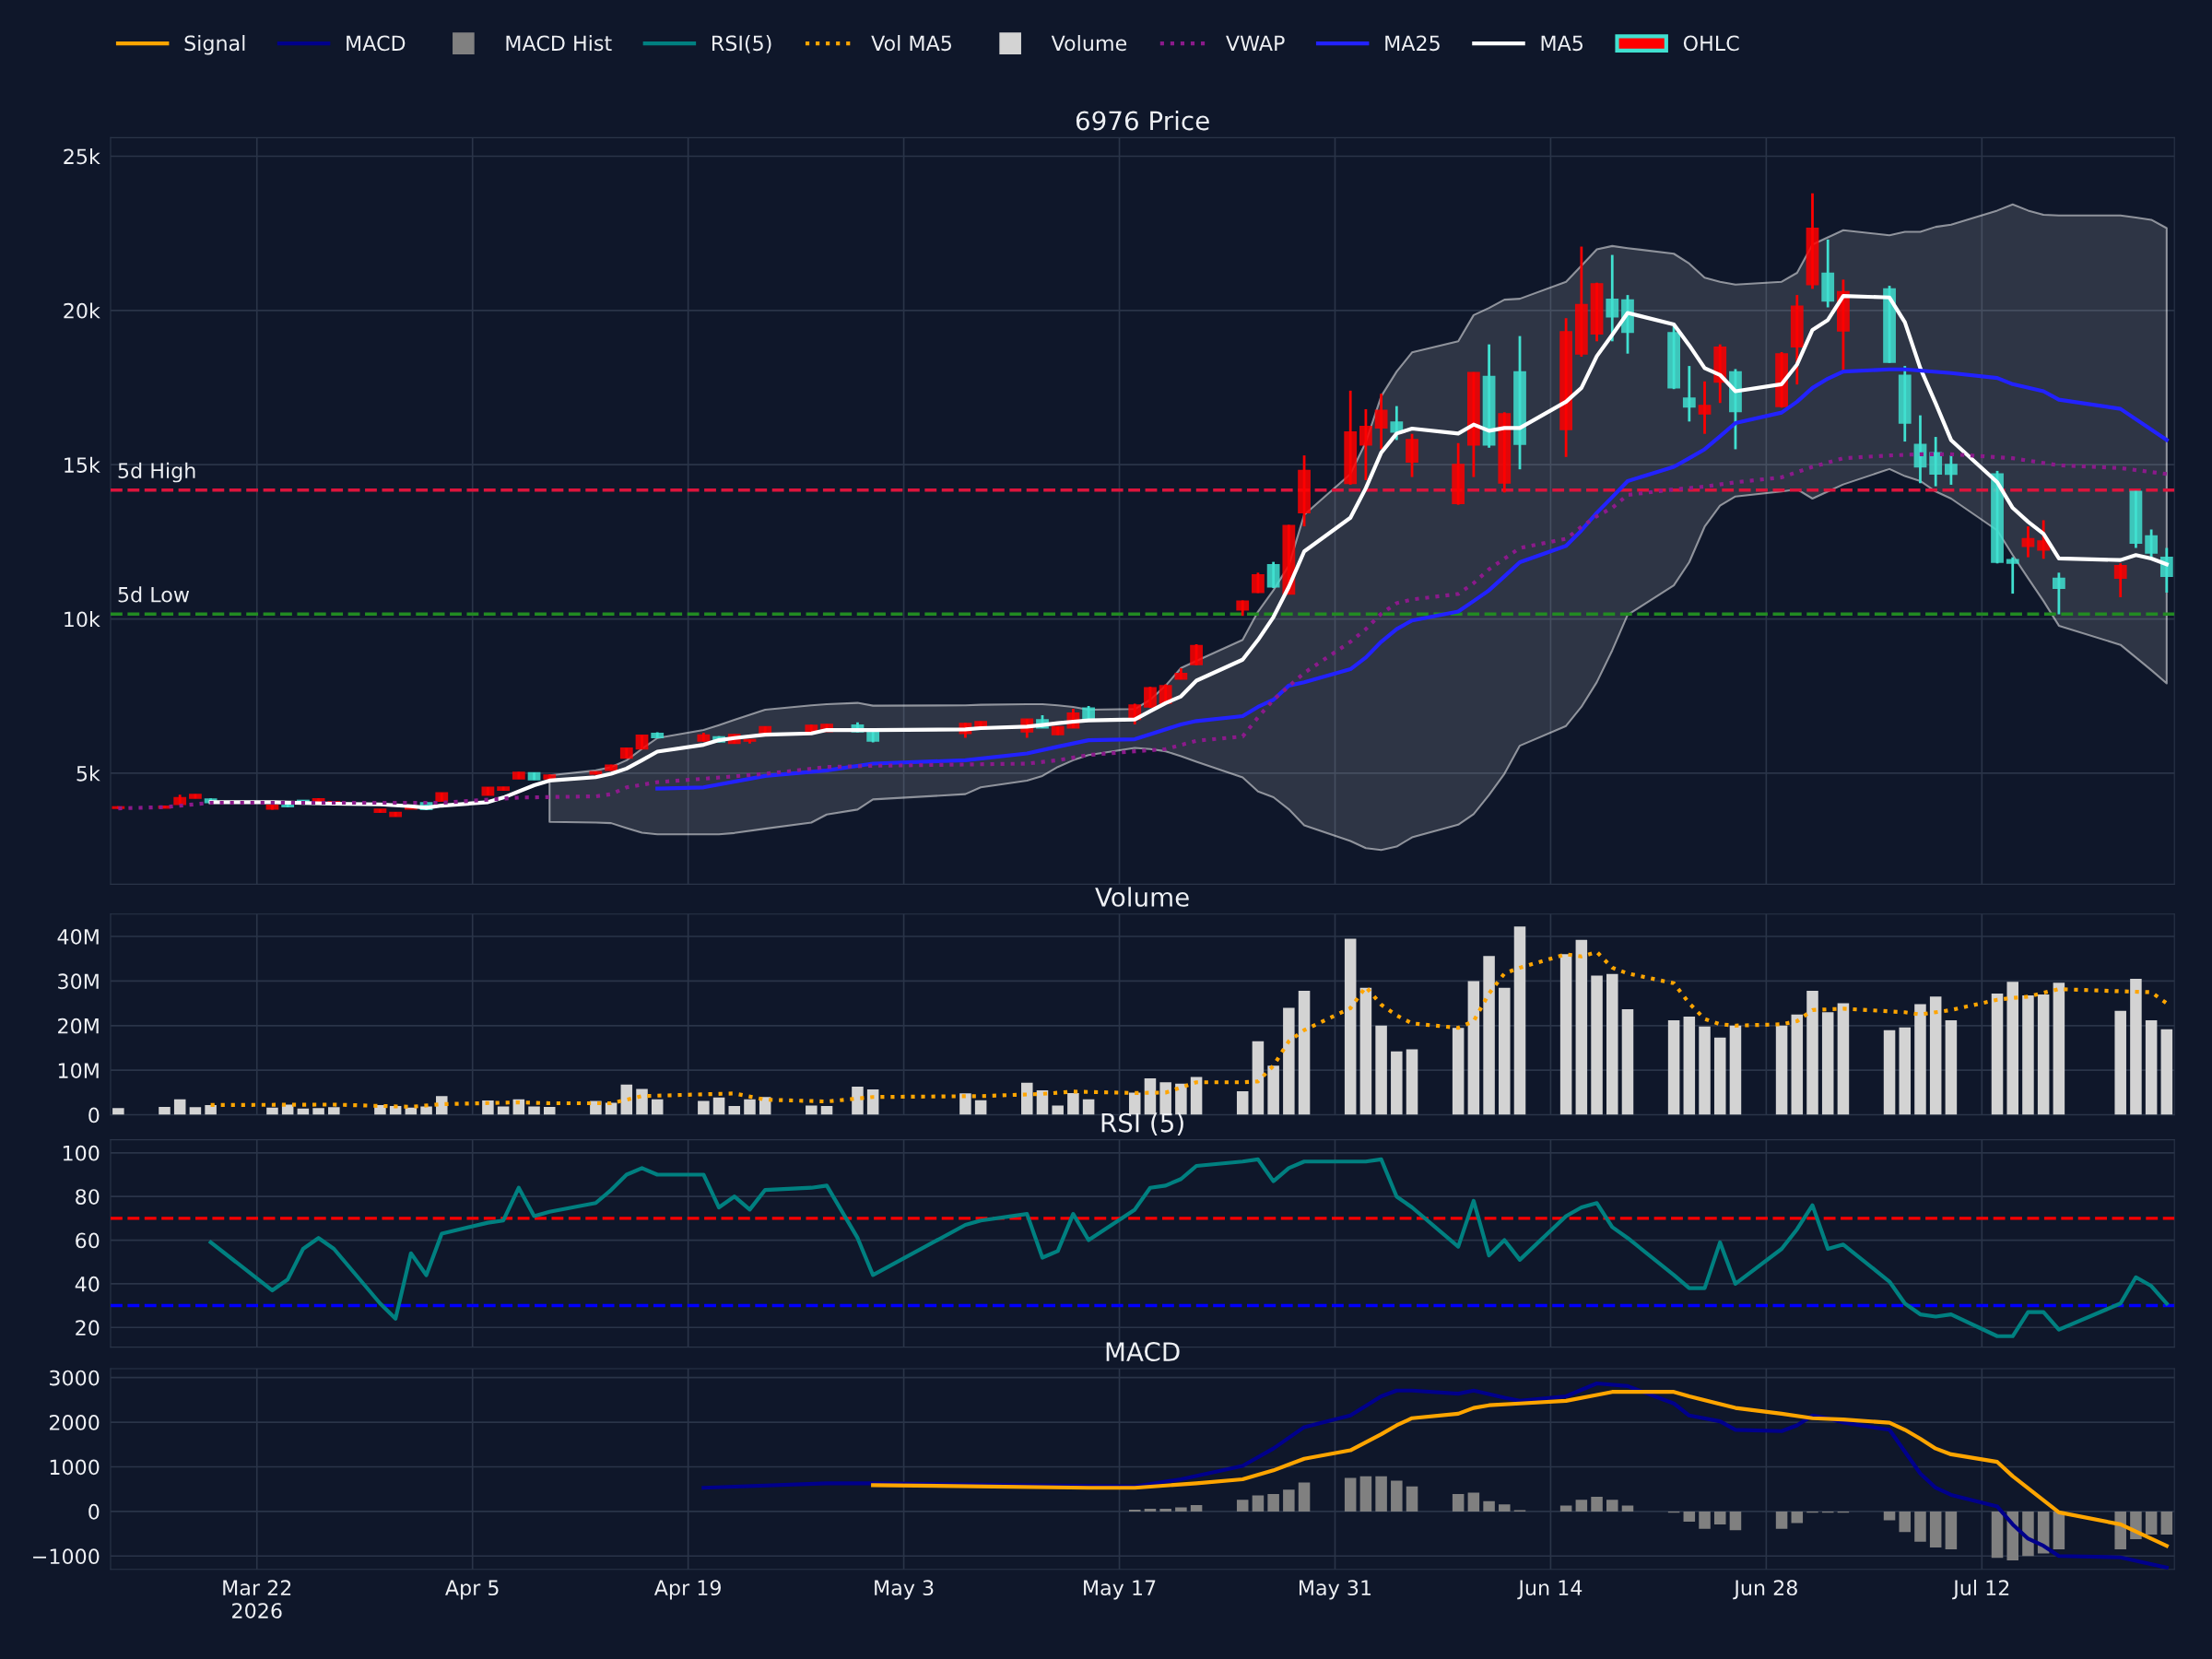  What do you see at coordinates (88, 1328) in the screenshot?
I see `y-tick-label: 20` at bounding box center [88, 1328].